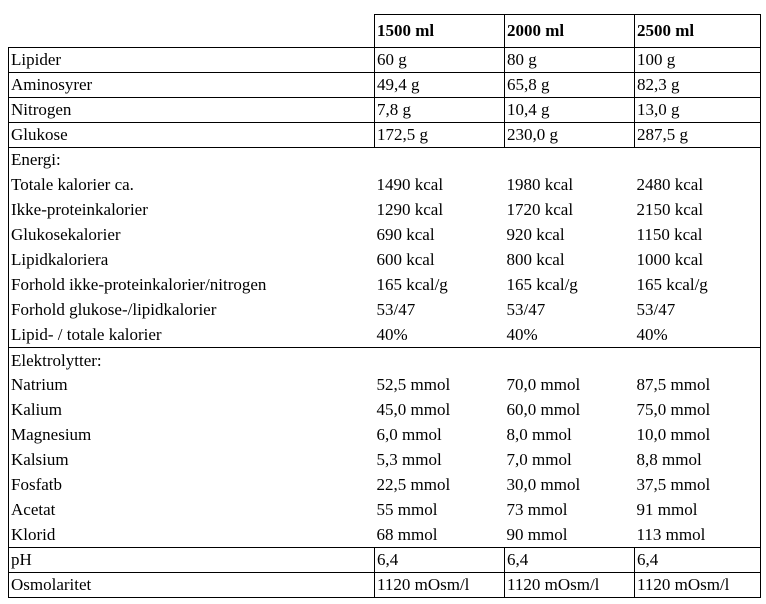 The width and height of the screenshot is (766, 604). Describe the element at coordinates (413, 385) in the screenshot. I see `value-cell: 52,5 mmol` at that location.